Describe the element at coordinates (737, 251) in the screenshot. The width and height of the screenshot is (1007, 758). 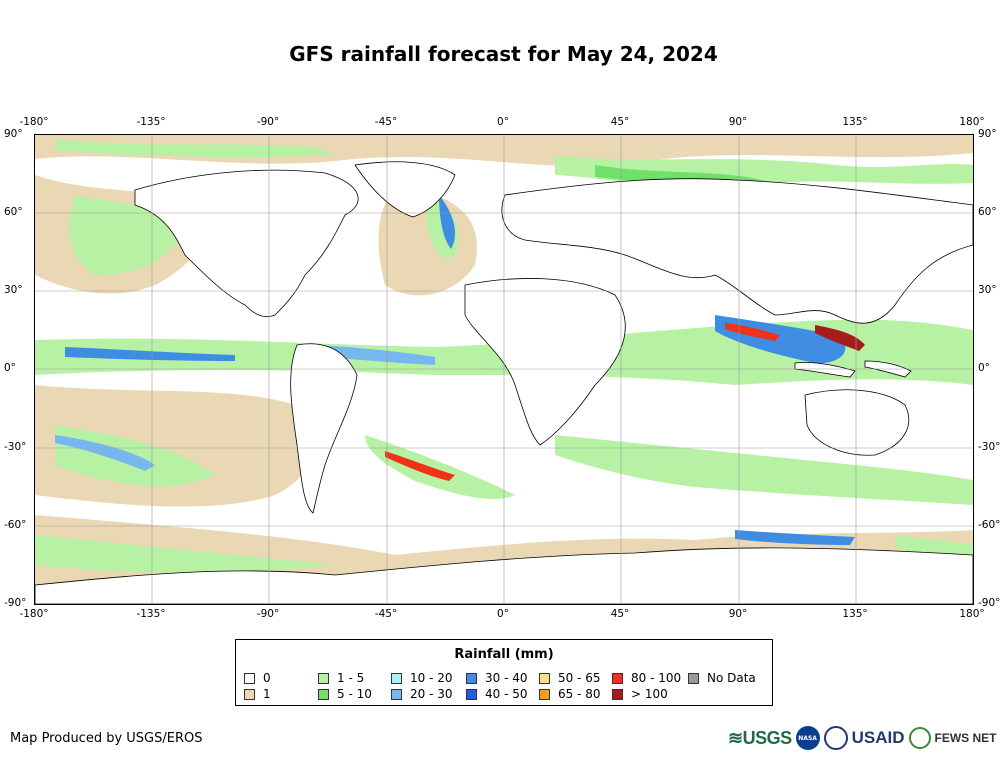
I see `eurasia` at that location.